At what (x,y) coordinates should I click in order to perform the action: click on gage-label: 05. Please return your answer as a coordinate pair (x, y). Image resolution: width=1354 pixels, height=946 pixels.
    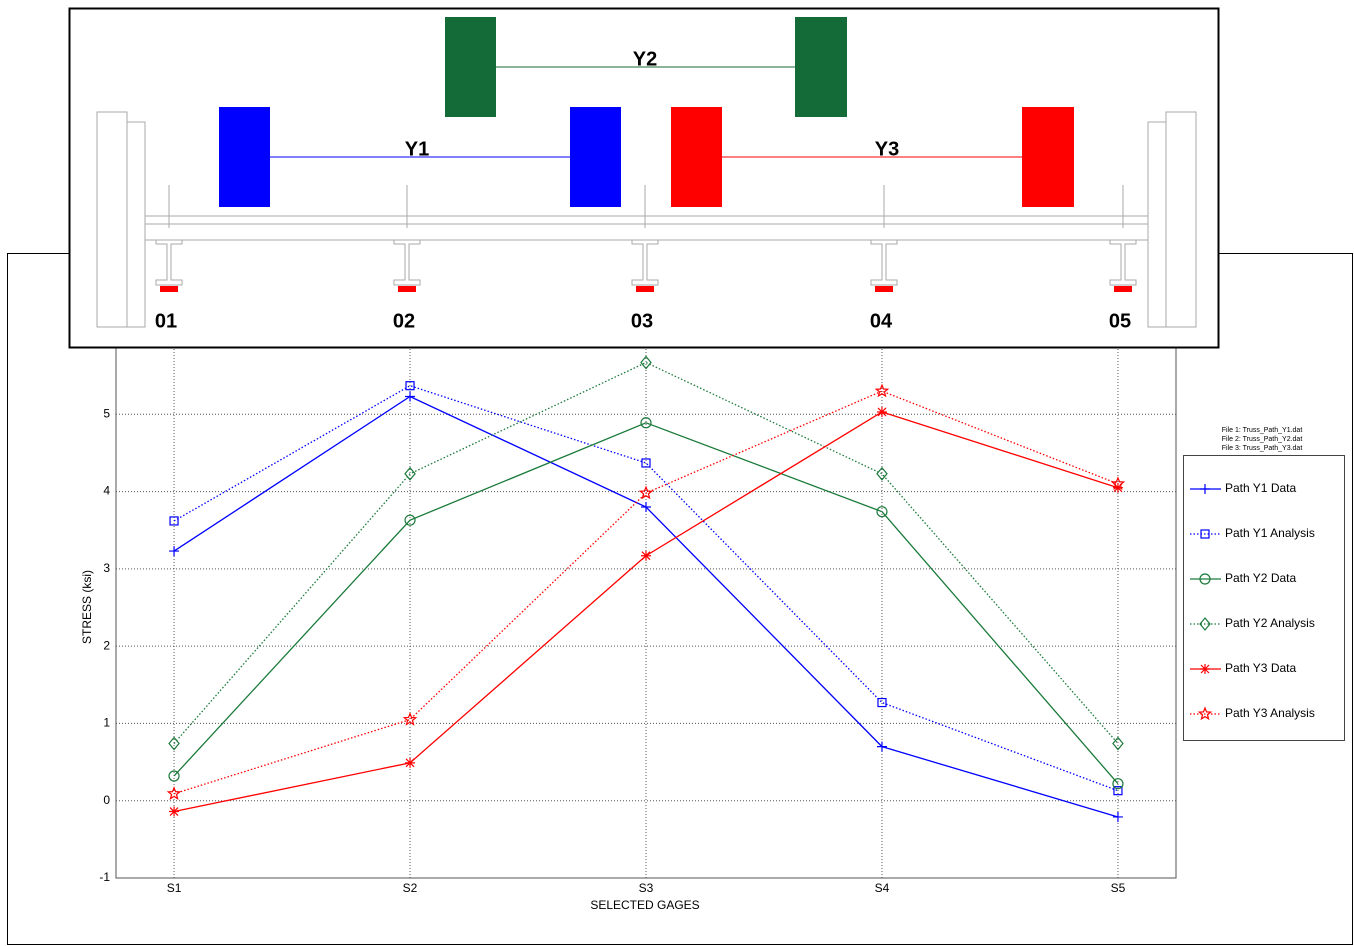
    Looking at the image, I should click on (1120, 321).